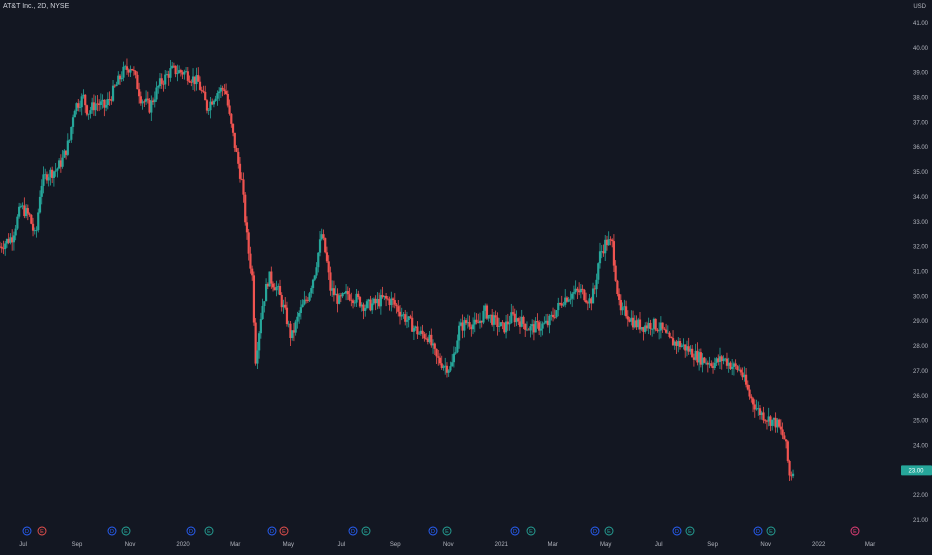  Describe the element at coordinates (605, 545) in the screenshot. I see `x-tick-label: May` at that location.